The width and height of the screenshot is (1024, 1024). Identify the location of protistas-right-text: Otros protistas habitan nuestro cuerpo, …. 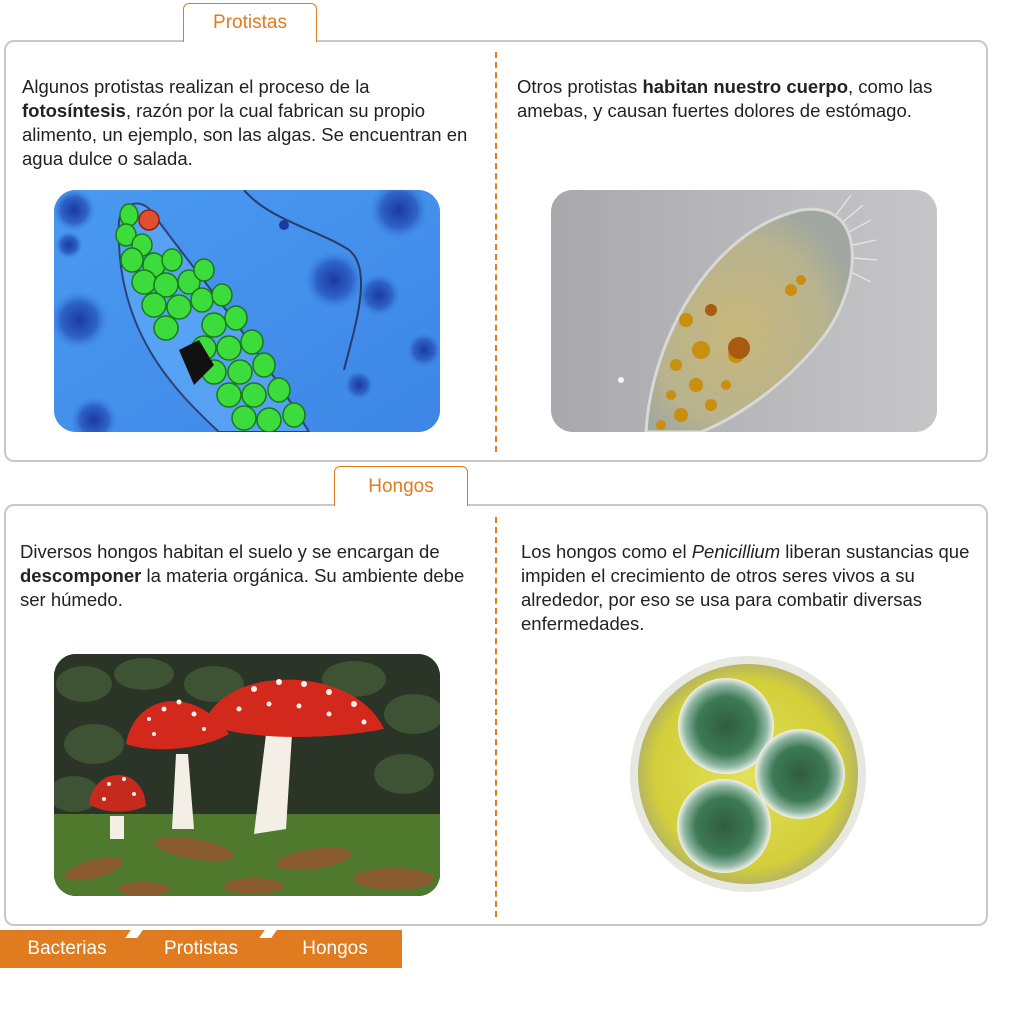
(725, 98).